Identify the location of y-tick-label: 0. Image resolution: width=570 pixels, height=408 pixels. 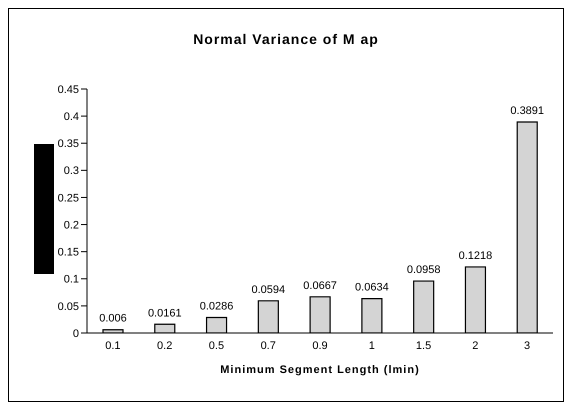
(75, 334).